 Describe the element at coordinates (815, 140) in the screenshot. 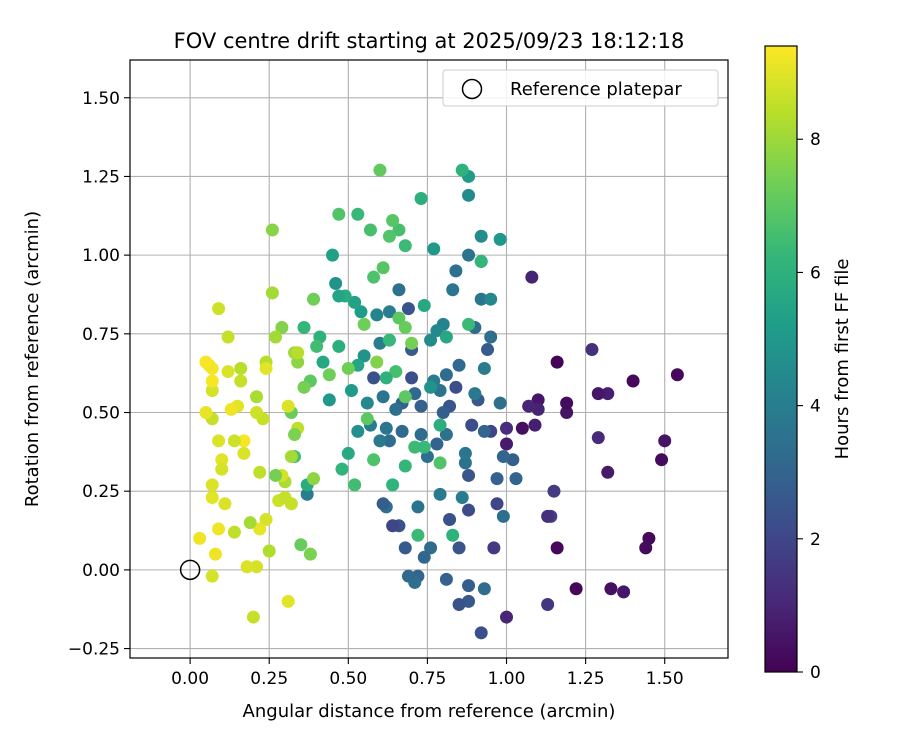

I see `colorbar-tick-label: 8` at that location.